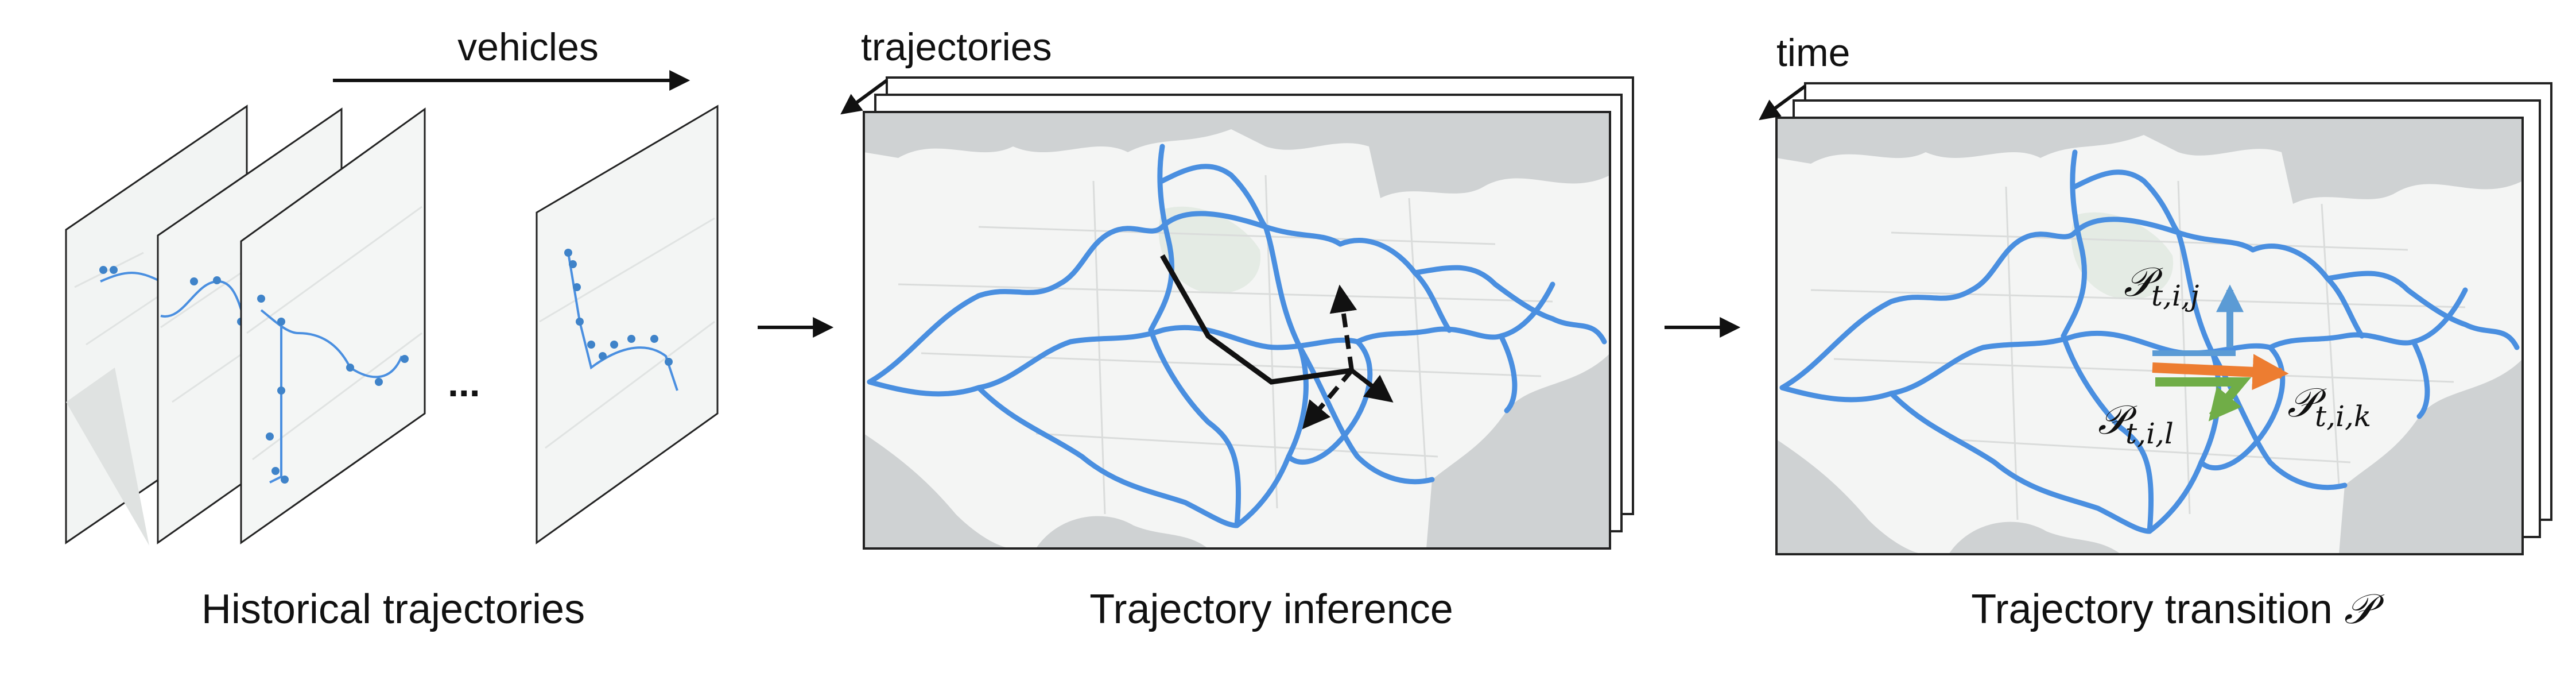  What do you see at coordinates (2157, 609) in the screenshot?
I see `transition-caption-text: Trajectory transition` at bounding box center [2157, 609].